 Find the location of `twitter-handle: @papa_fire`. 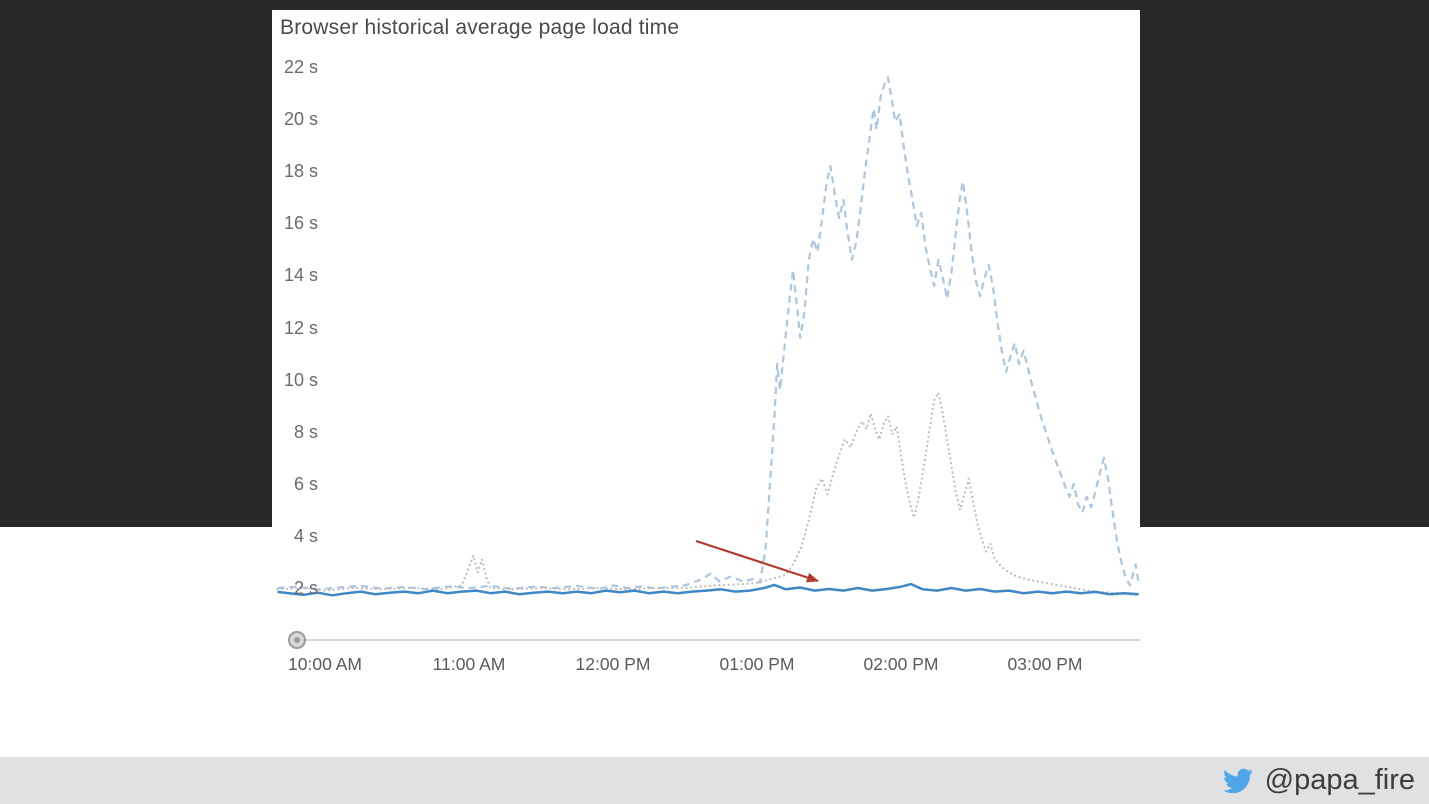

twitter-handle: @papa_fire is located at coordinates (1339, 780).